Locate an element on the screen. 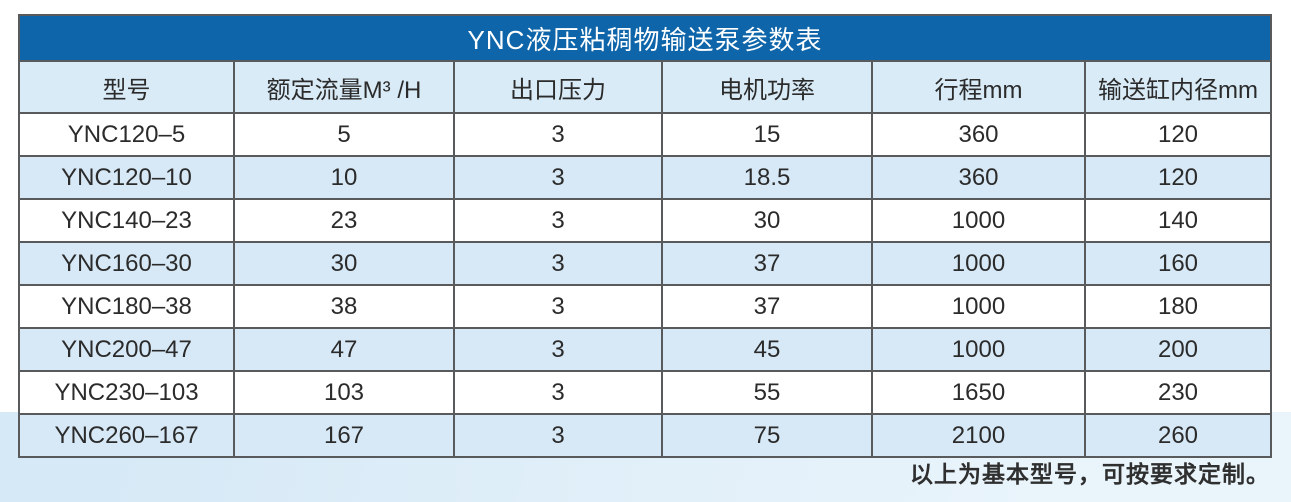 The image size is (1291, 502). cell-rated-flow: 103 is located at coordinates (344, 392).